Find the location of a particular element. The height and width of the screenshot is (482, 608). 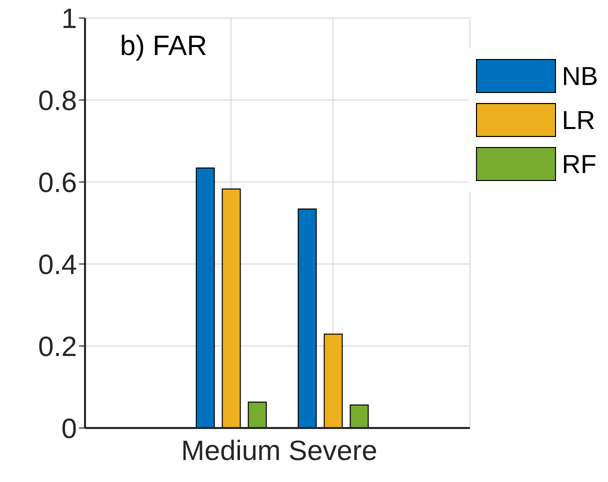

legend-label: RF is located at coordinates (579, 164).